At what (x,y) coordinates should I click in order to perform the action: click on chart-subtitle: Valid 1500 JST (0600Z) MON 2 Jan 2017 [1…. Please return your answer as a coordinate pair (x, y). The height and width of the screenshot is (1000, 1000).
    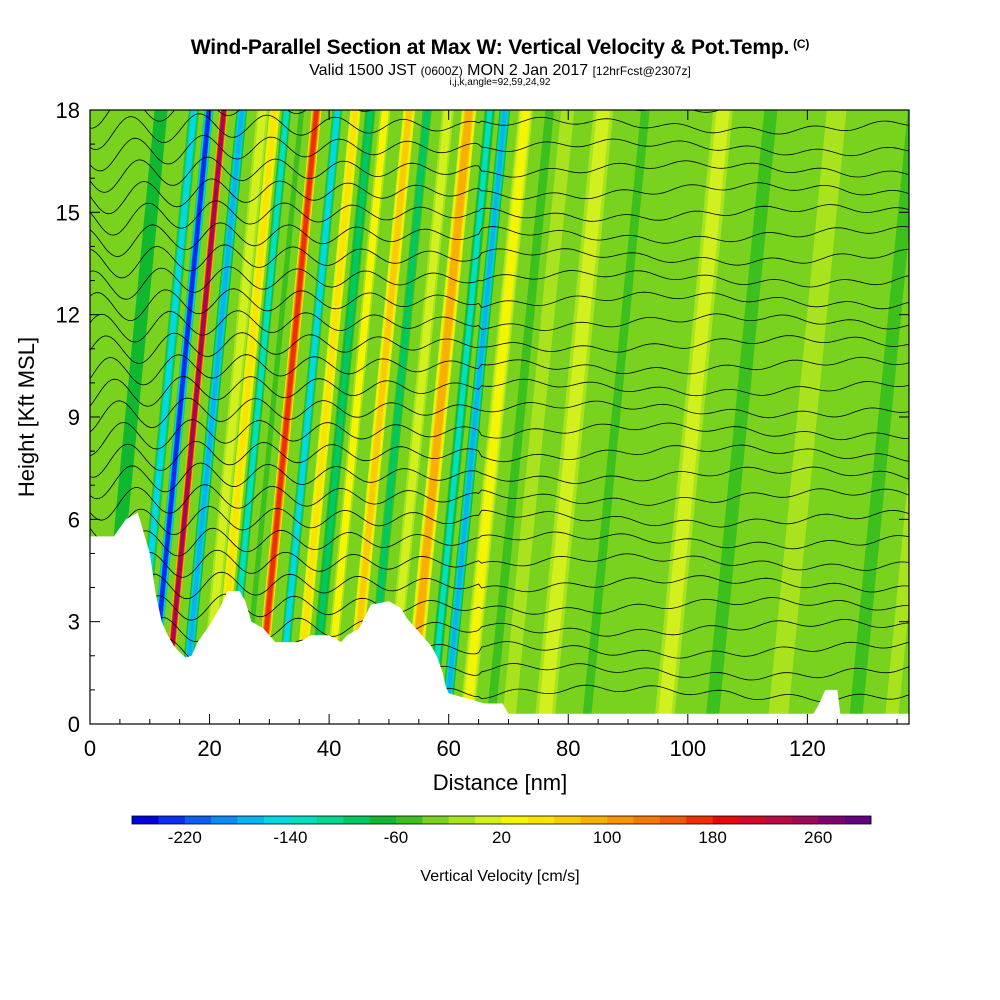
    Looking at the image, I should click on (500, 71).